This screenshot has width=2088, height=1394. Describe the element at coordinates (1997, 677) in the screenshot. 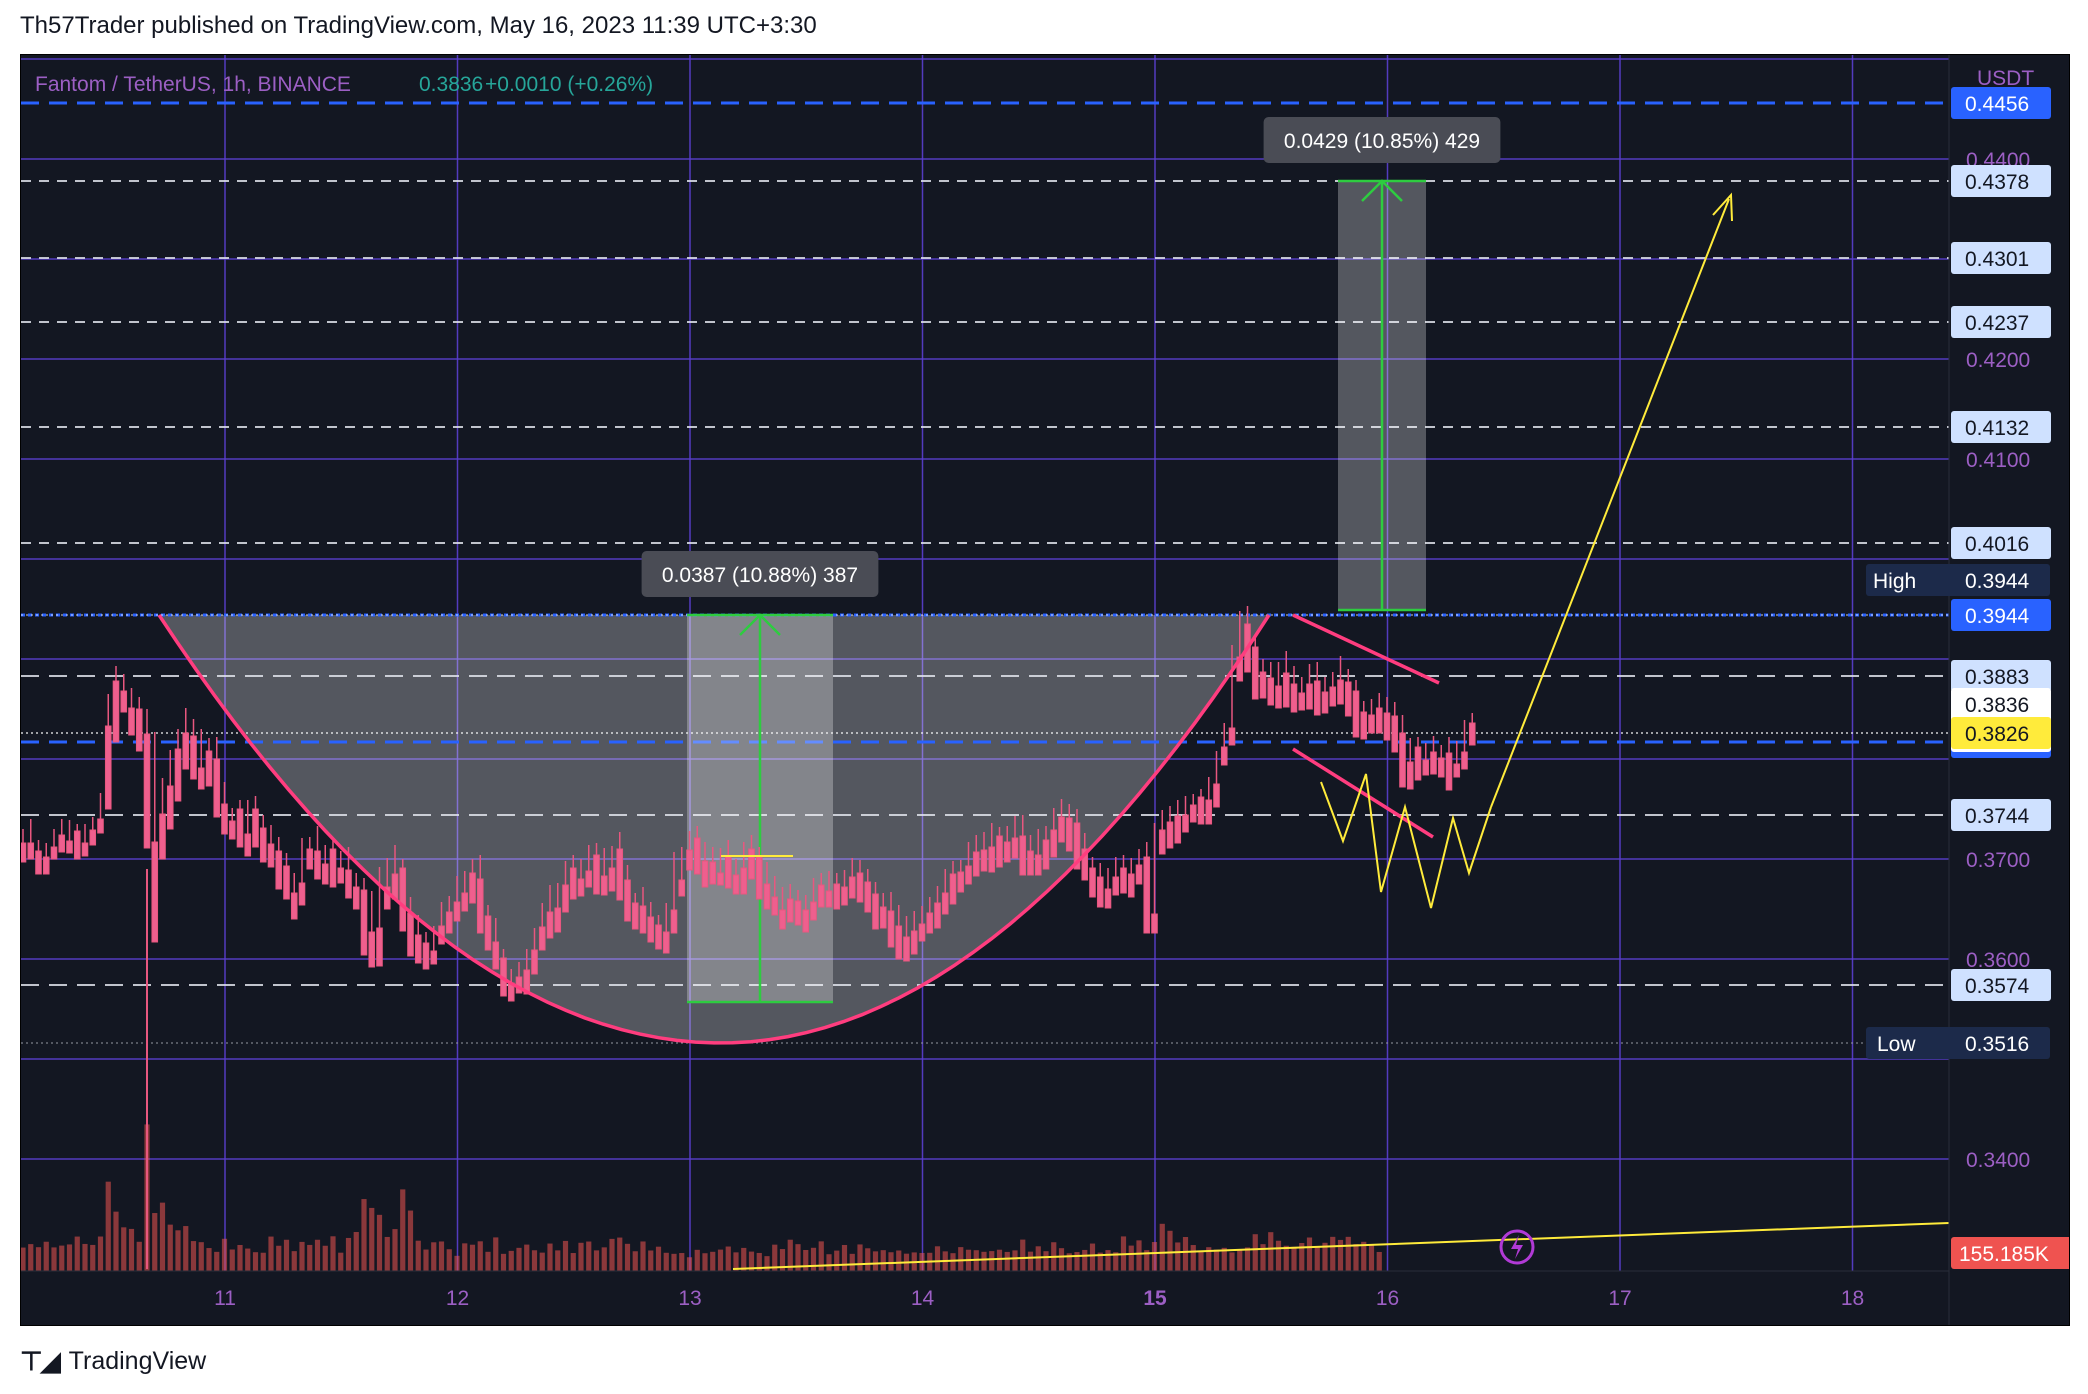

I see `level-price-label: 0.3883` at that location.